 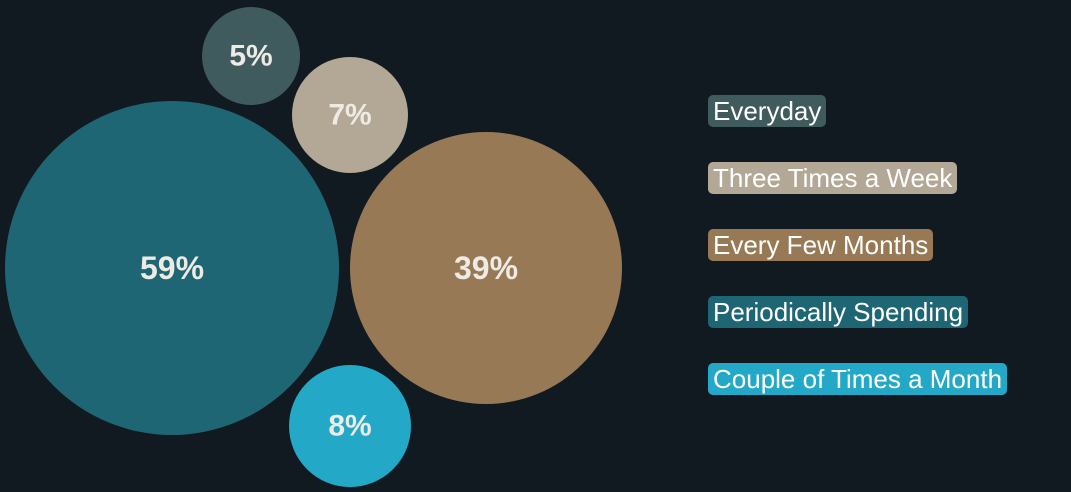 I want to click on bubble-value-label: 39%, so click(x=486, y=268).